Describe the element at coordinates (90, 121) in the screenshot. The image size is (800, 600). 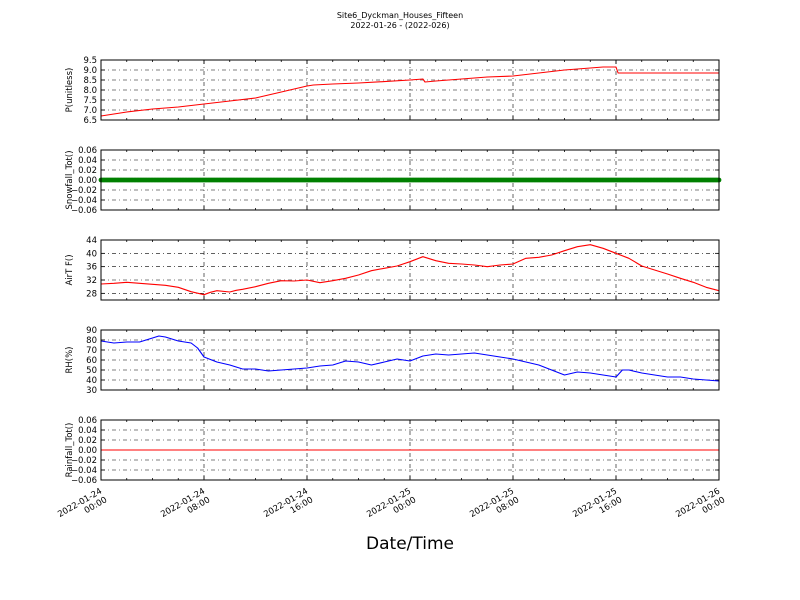
I see `y-tick-label: 6.5` at that location.